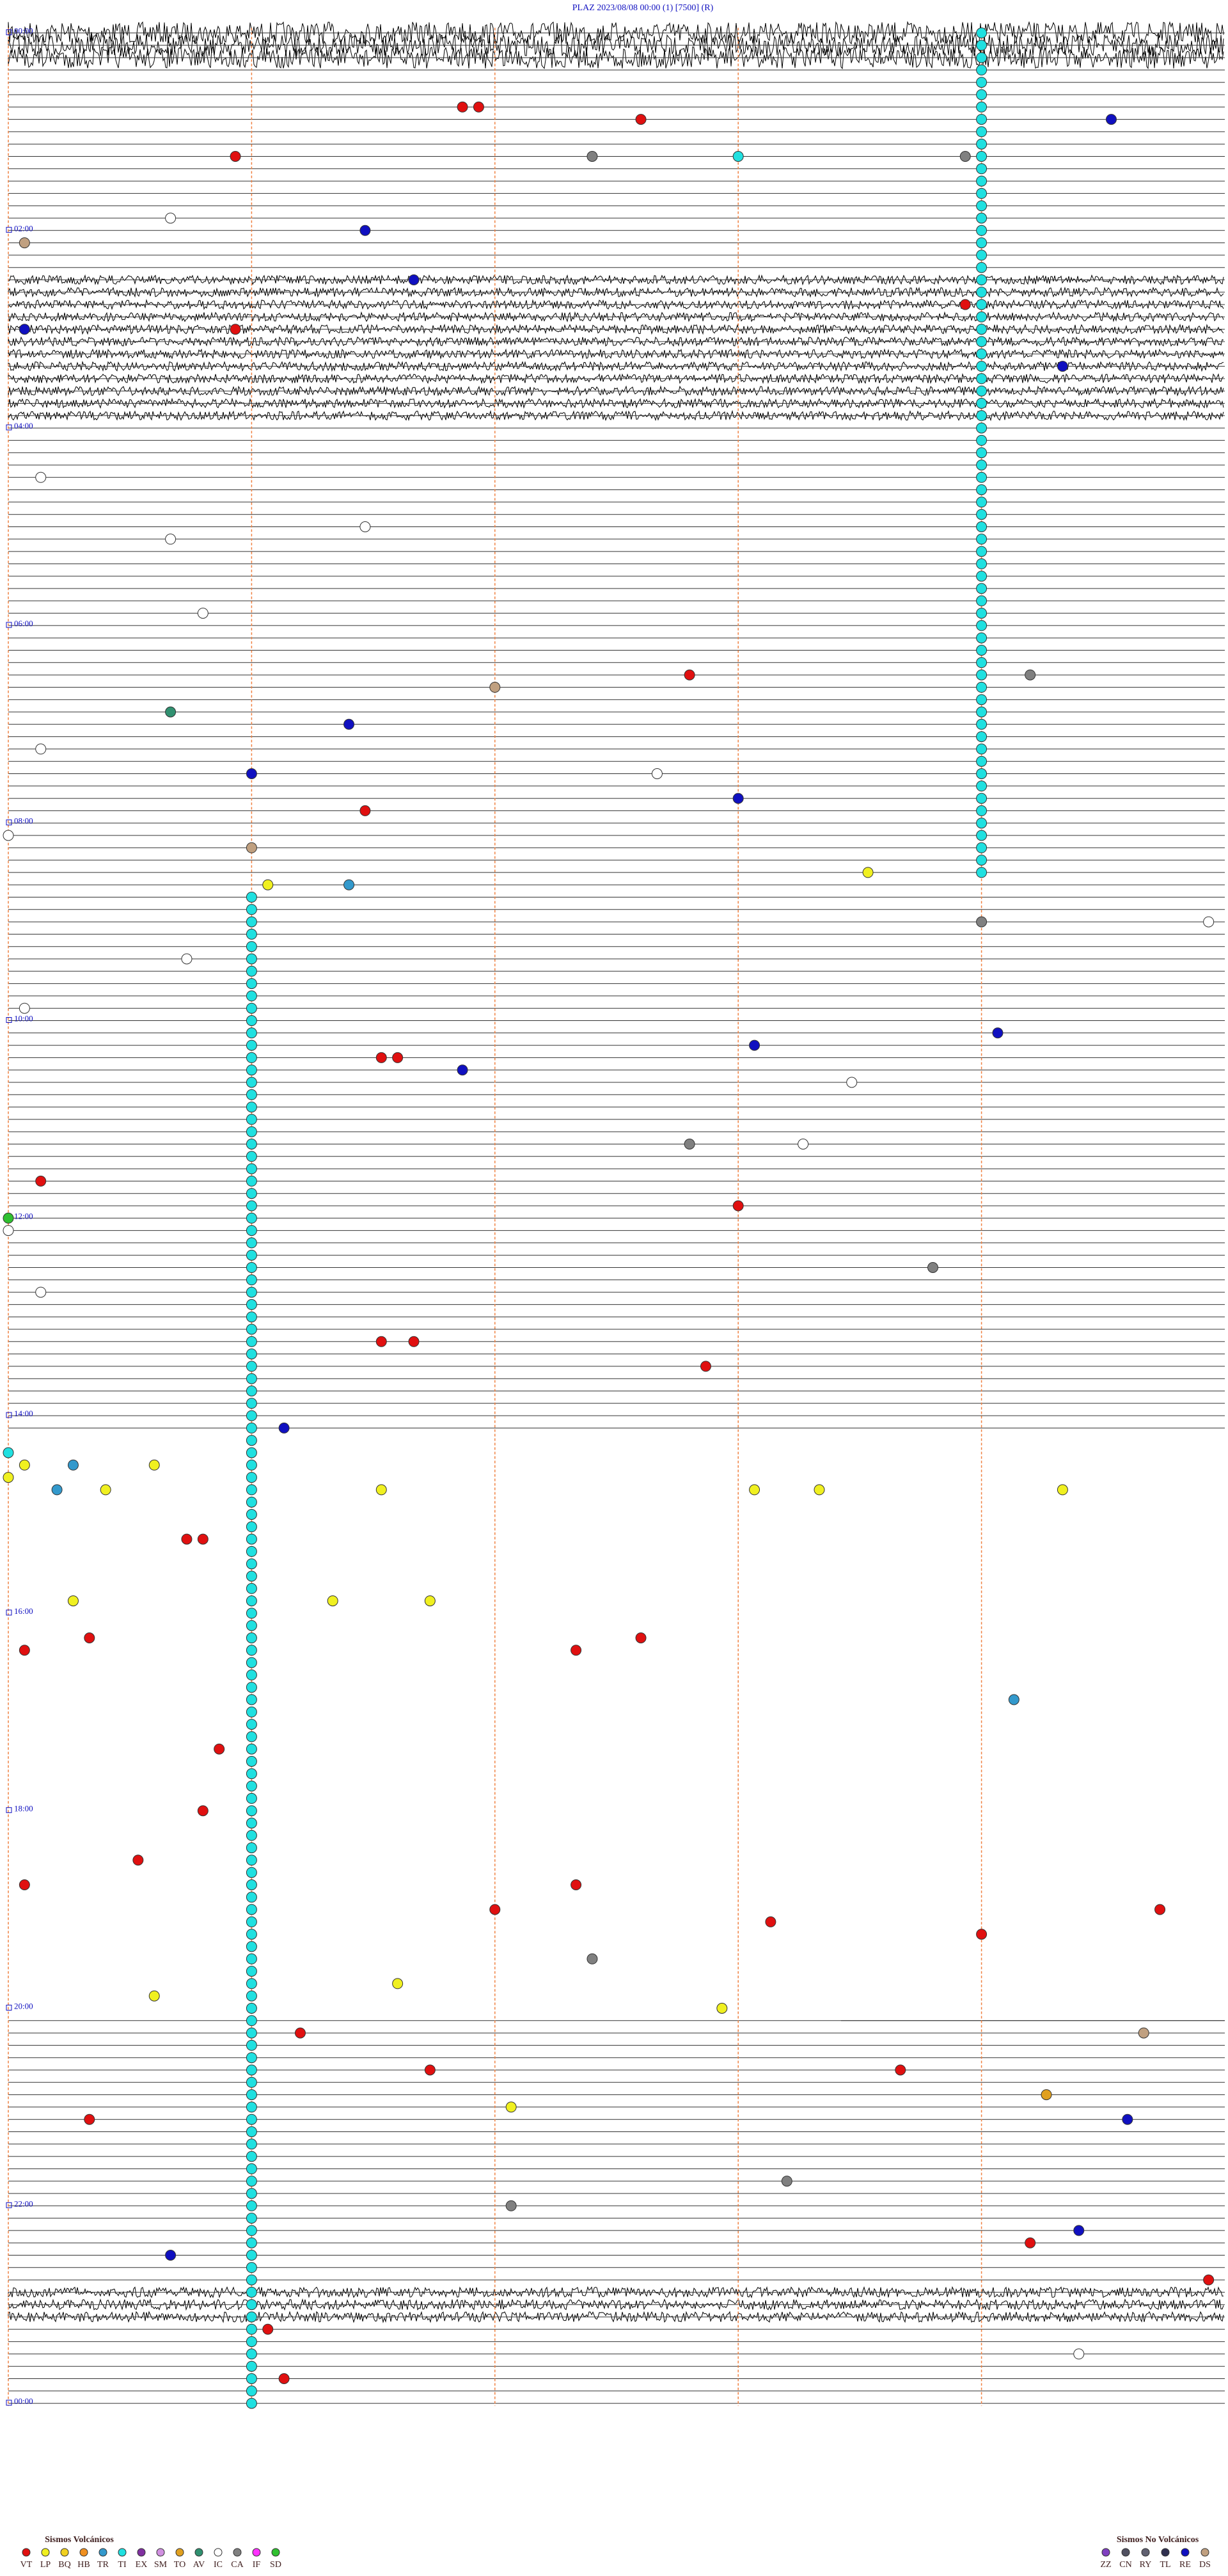 The width and height of the screenshot is (1228, 2576). What do you see at coordinates (161, 2565) in the screenshot?
I see `legend-code: SM` at bounding box center [161, 2565].